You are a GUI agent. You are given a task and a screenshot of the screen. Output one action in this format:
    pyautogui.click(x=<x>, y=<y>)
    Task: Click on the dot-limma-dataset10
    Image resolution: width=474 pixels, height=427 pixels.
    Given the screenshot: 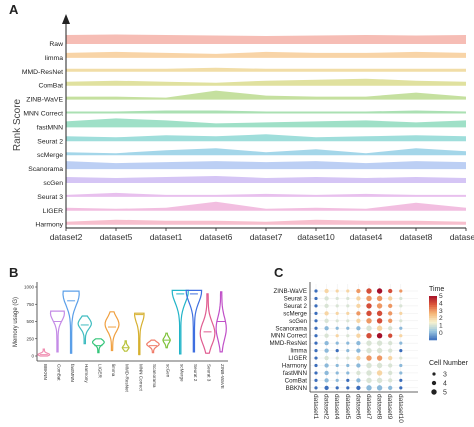 What is the action you would take?
    pyautogui.click(x=401, y=351)
    